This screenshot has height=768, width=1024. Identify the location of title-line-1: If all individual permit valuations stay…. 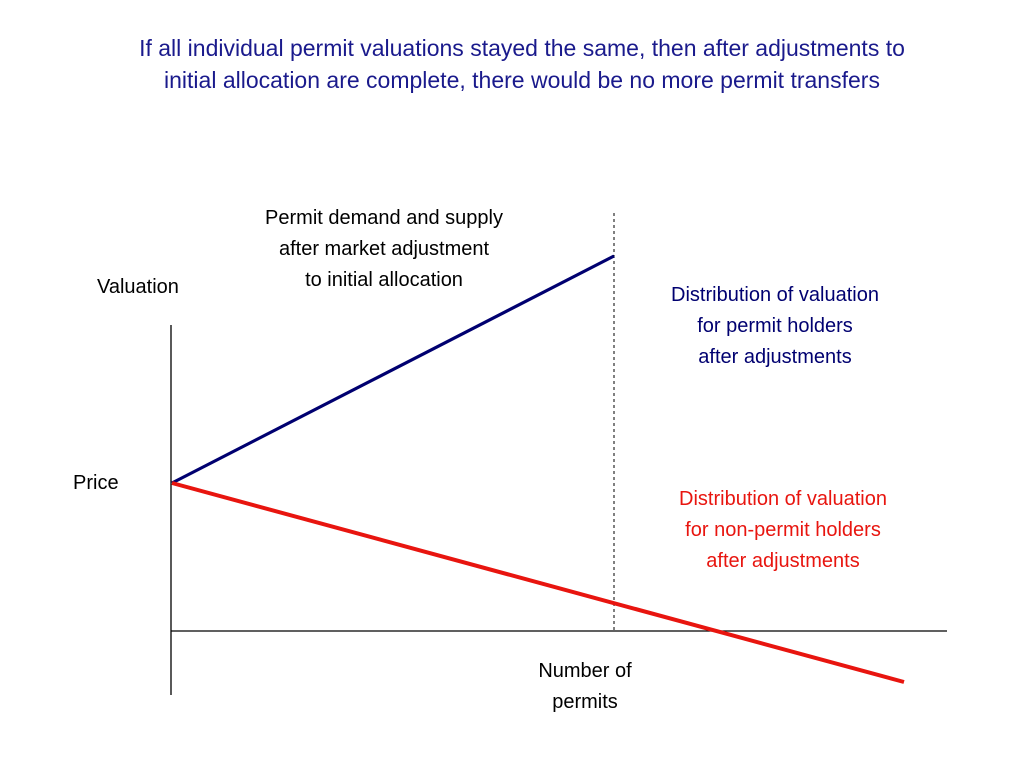
(522, 48).